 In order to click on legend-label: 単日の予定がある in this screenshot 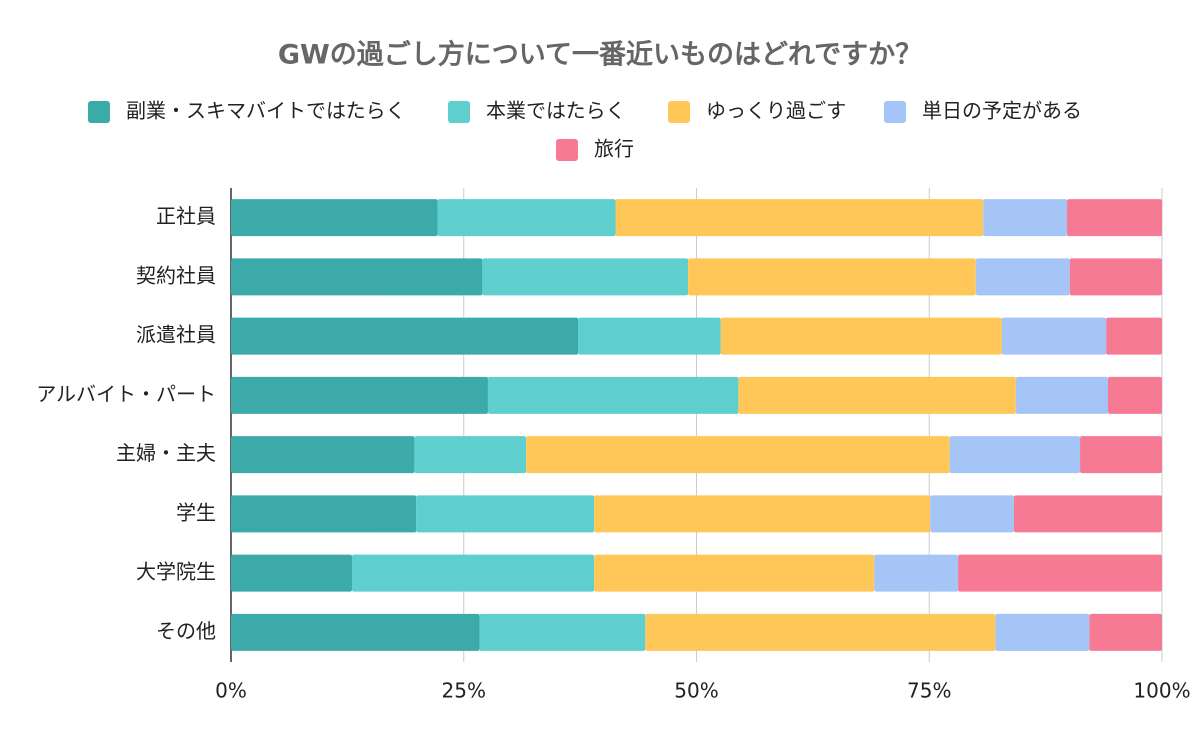, I will do `click(1002, 111)`.